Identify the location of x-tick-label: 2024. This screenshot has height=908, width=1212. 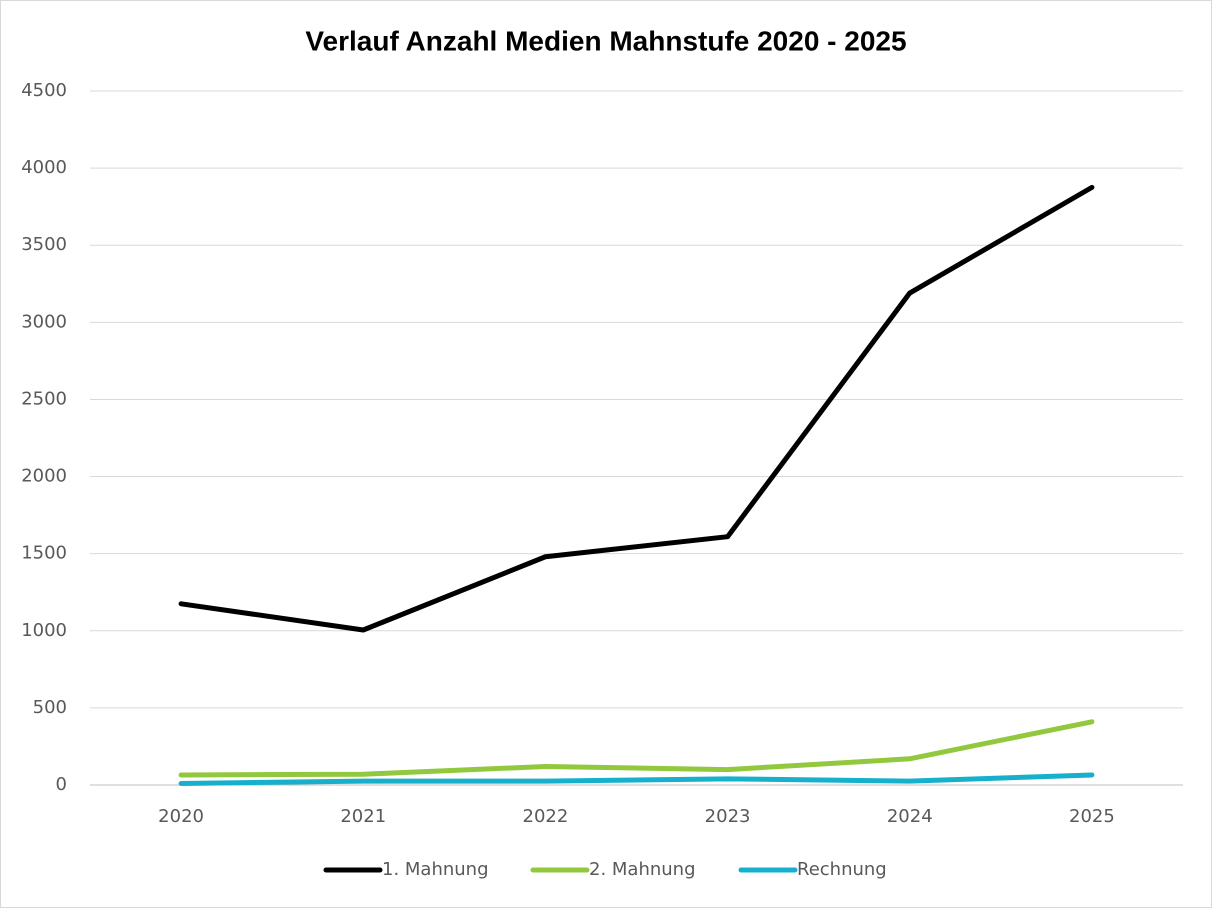
(910, 816).